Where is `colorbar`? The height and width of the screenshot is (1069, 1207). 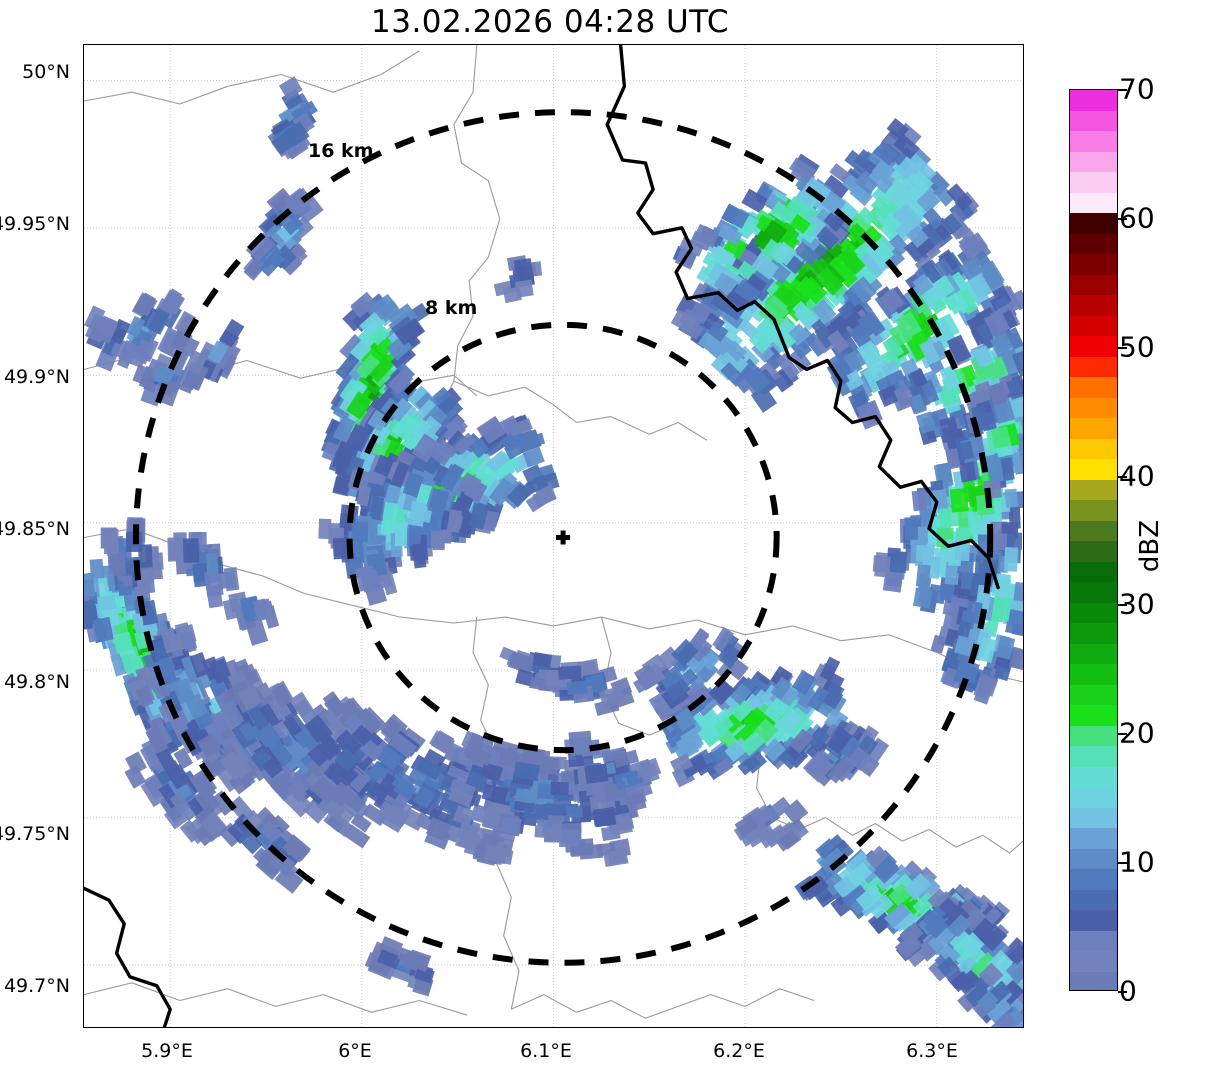
colorbar is located at coordinates (1093, 540).